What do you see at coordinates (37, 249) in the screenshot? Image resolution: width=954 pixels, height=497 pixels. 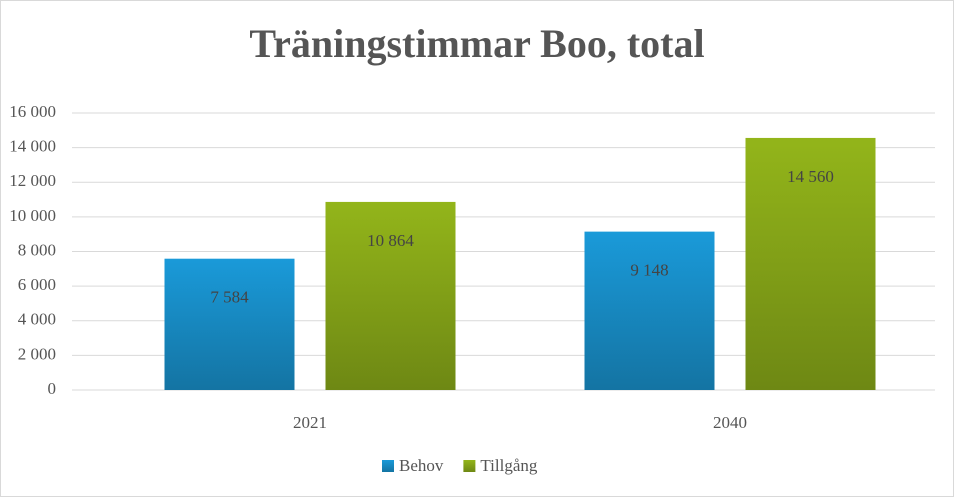 I see `y-tick-label: 8 000` at bounding box center [37, 249].